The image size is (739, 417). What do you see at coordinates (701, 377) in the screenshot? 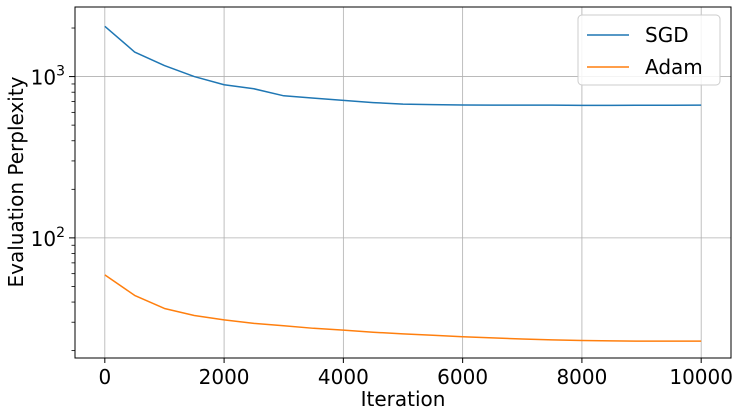
I see `x-tick-label: 10000` at bounding box center [701, 377].